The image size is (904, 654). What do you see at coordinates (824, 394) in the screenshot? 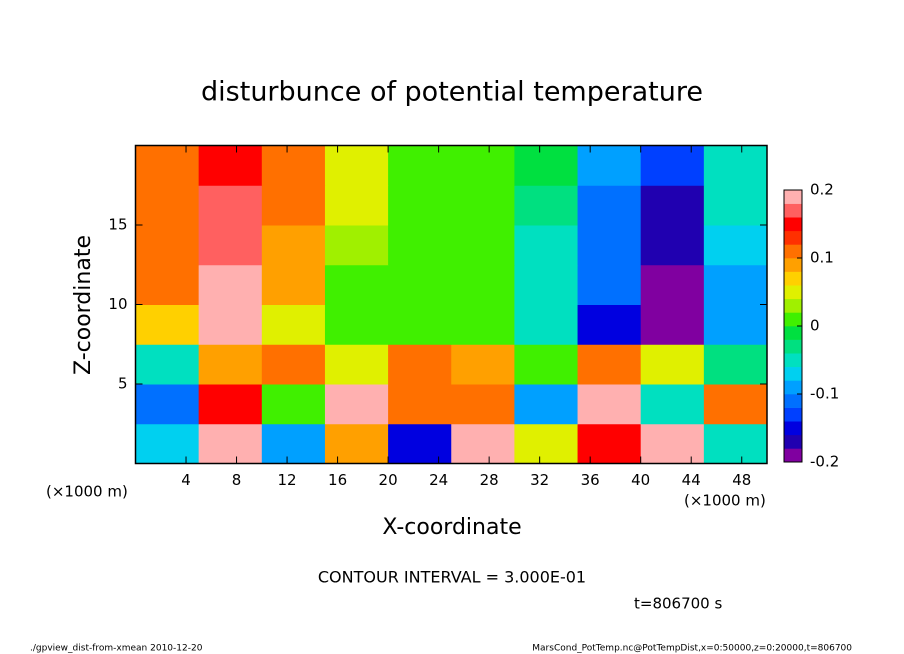
I see `colorbar-tick-label: -0.1` at bounding box center [824, 394].